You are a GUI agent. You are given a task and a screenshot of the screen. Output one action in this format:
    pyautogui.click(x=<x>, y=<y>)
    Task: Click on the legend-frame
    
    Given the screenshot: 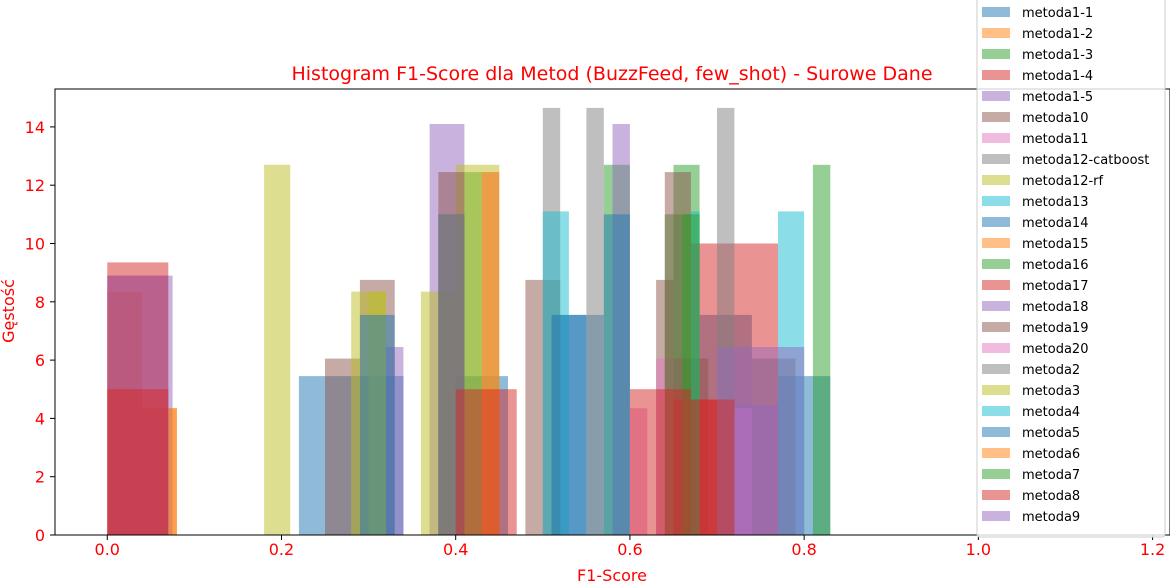 What is the action you would take?
    pyautogui.click(x=1071, y=269)
    